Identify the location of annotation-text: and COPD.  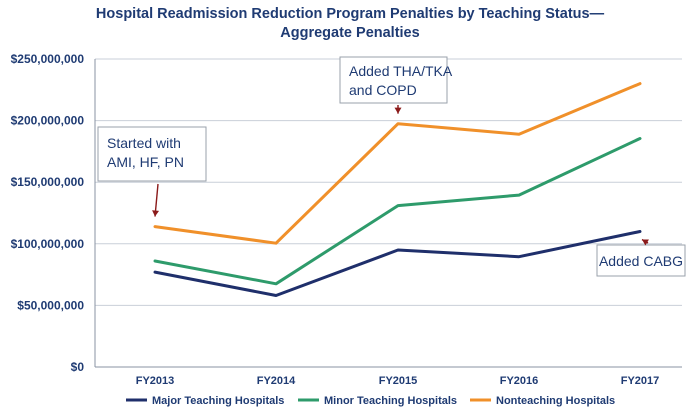
(383, 90).